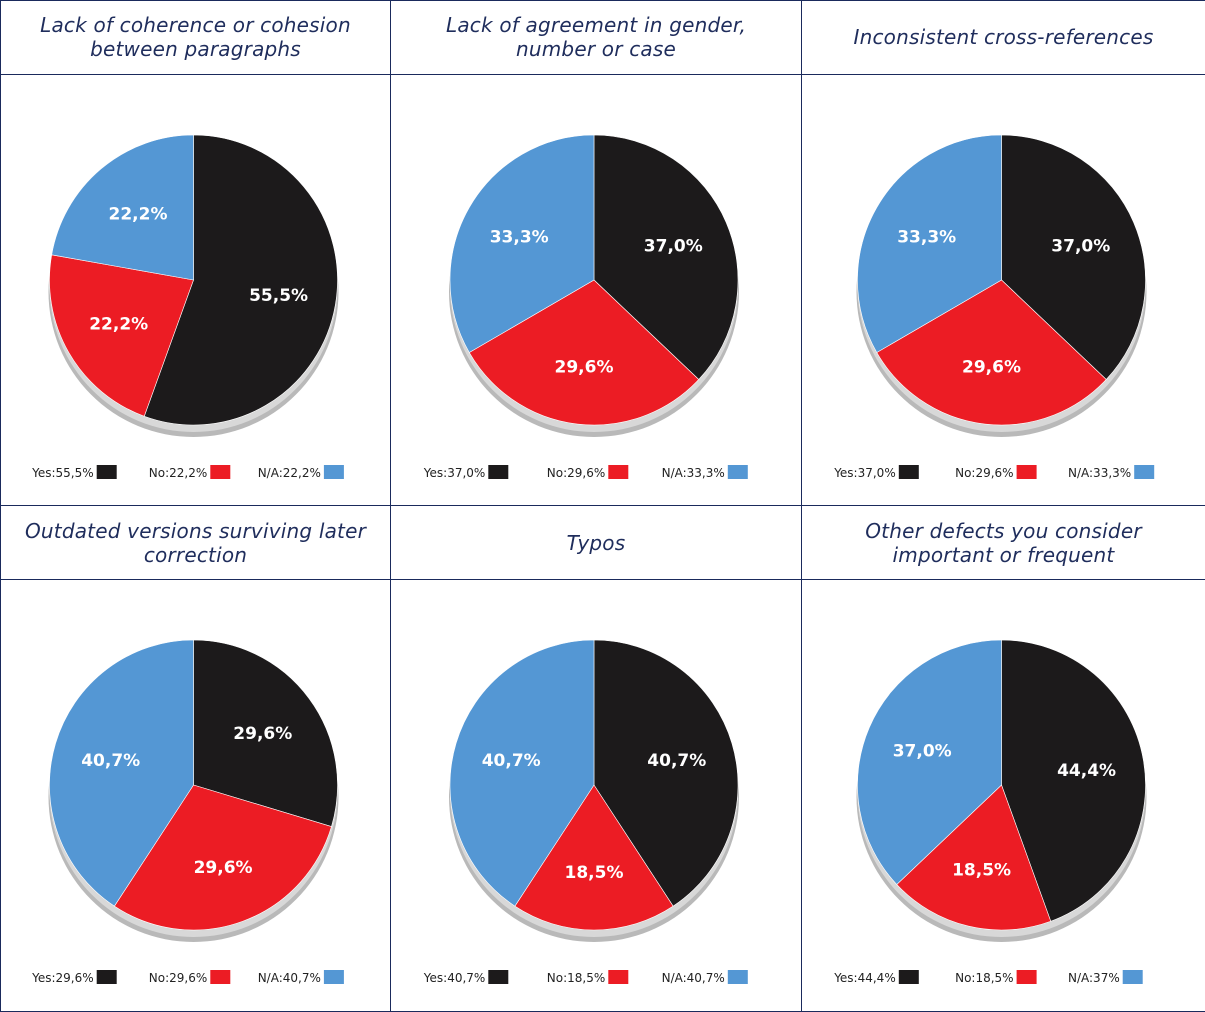  Describe the element at coordinates (576, 978) in the screenshot. I see `legend-label-no-5: No:18,5%` at that location.